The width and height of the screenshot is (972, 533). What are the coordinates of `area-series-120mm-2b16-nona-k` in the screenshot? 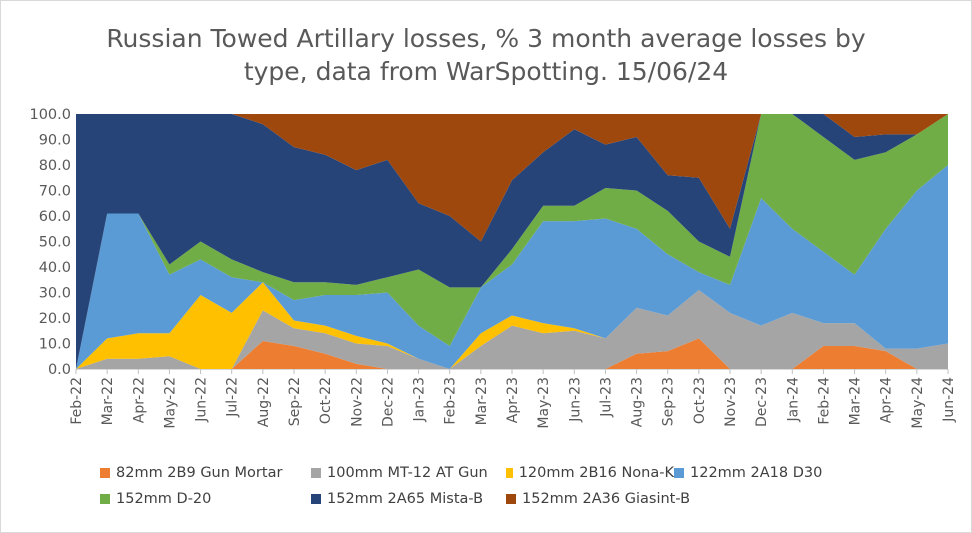 It's located at (512, 325).